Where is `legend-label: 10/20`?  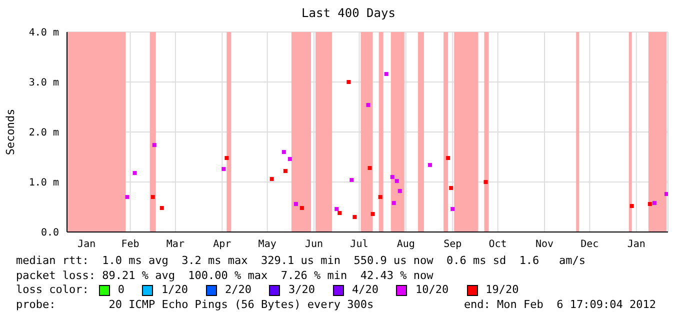
legend-label: 10/20 is located at coordinates (432, 290).